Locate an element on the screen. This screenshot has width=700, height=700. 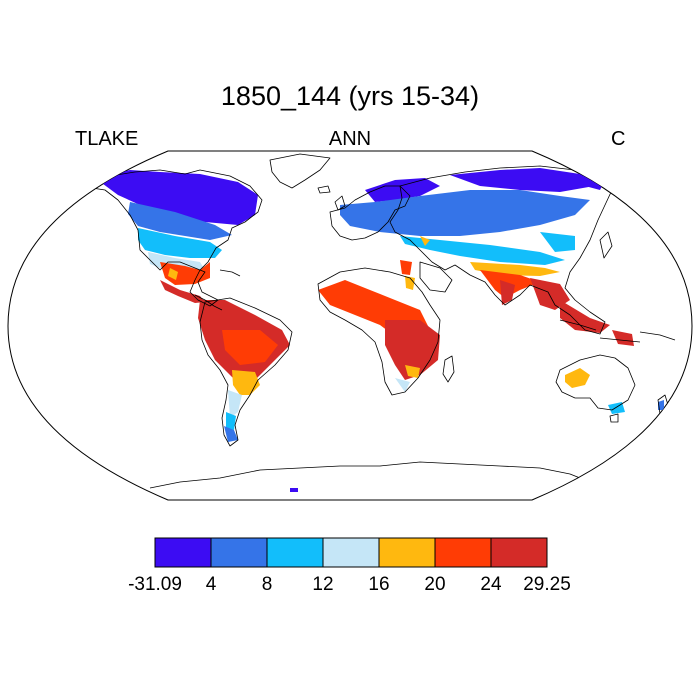
colorbar: -31.09 4 8 12 16 20 24 29.25 is located at coordinates (349, 566).